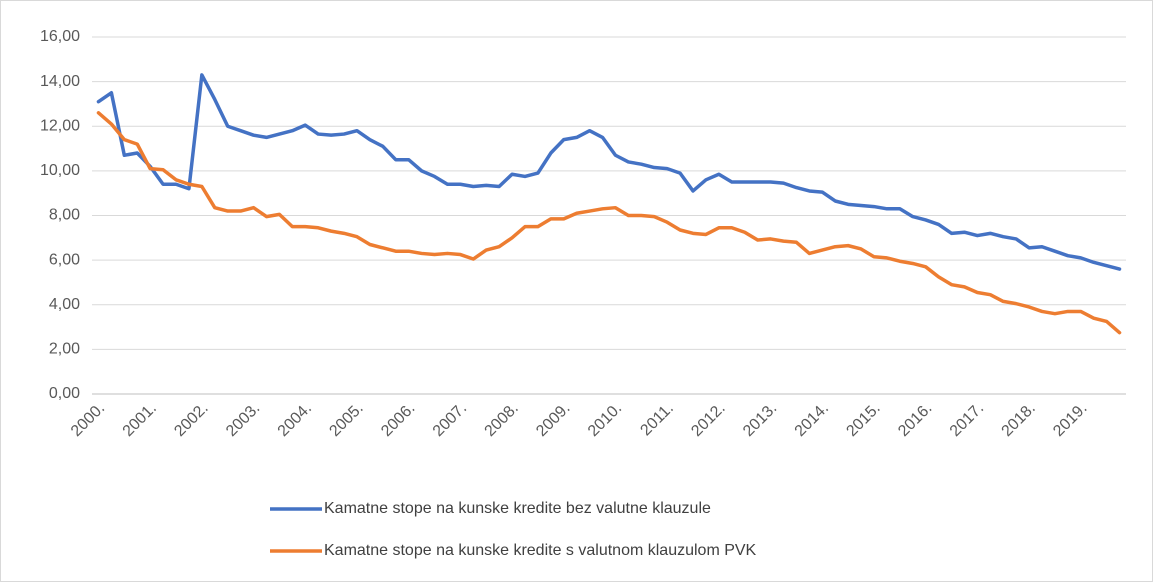  I want to click on y-tick-label: 8,00, so click(64, 215).